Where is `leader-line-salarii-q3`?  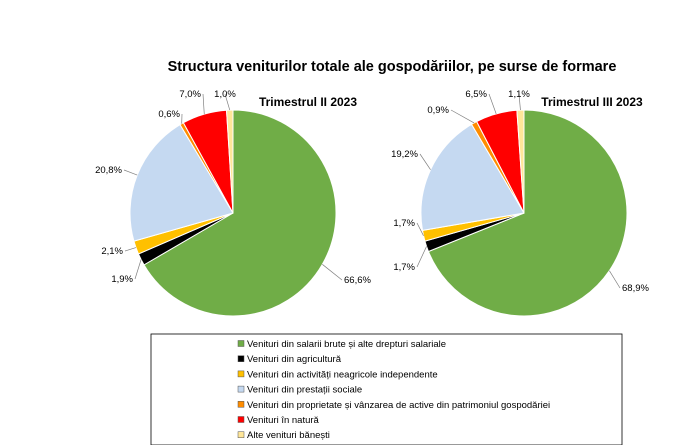 leader-line-salarii-q3 is located at coordinates (615, 279).